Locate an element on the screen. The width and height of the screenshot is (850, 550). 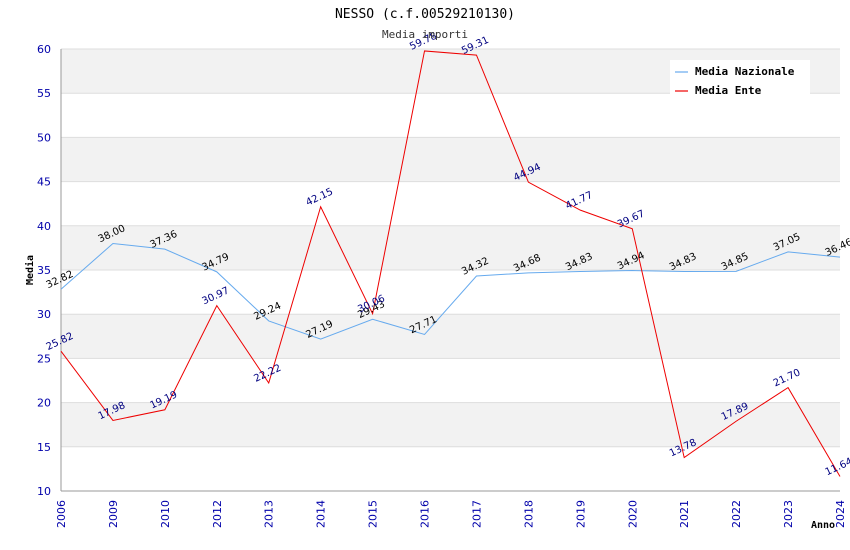
chart-title: NESSO (c.f.00529210130) is located at coordinates (425, 14).